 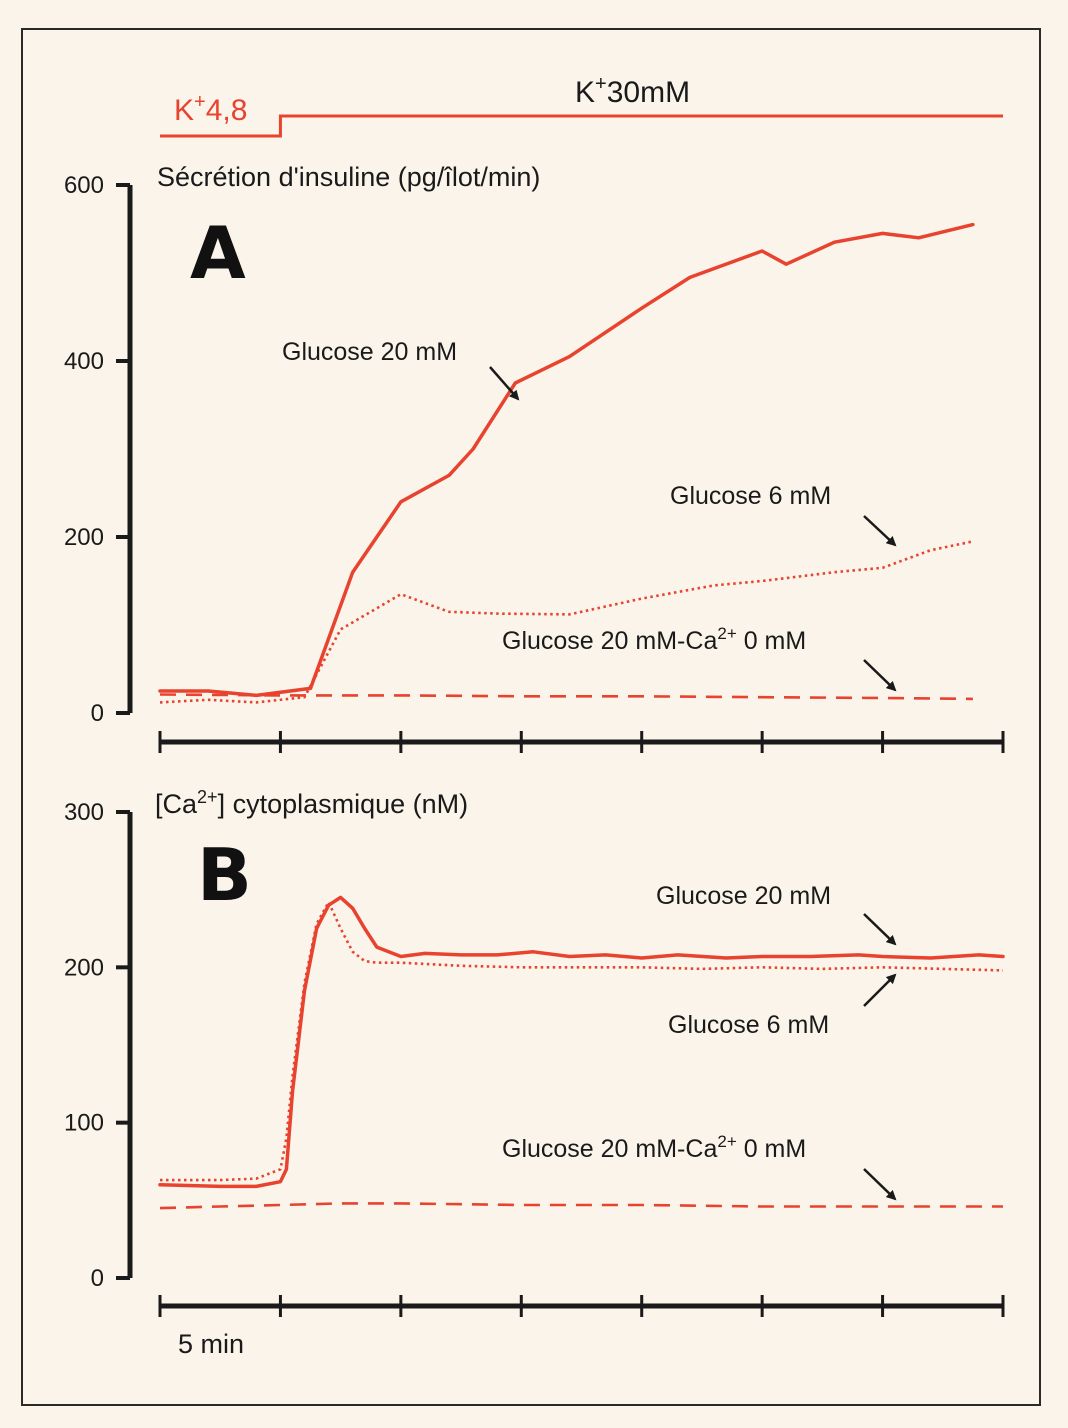 I want to click on time-scale-label: 5 min, so click(x=211, y=1344).